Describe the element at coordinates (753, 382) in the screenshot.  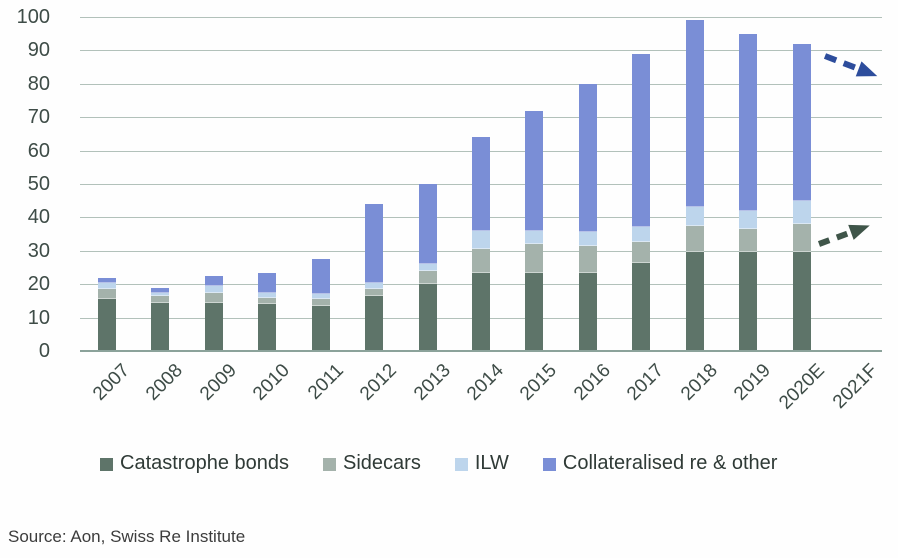
I see `x-tick-label-2019: 2019` at that location.